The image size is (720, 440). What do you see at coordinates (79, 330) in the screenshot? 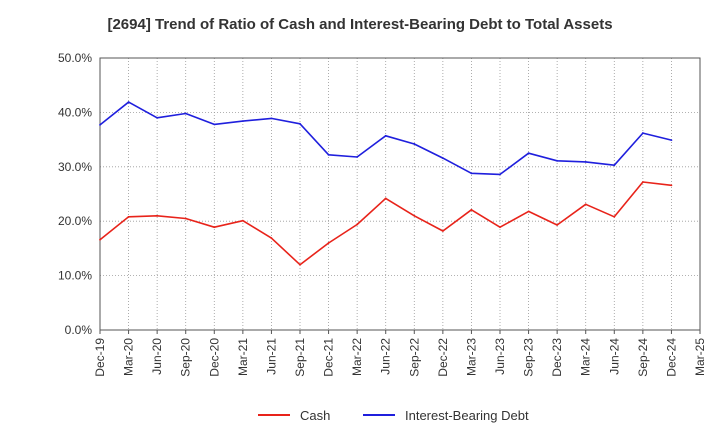
I see `y-tick-label: 0.0%` at bounding box center [79, 330].